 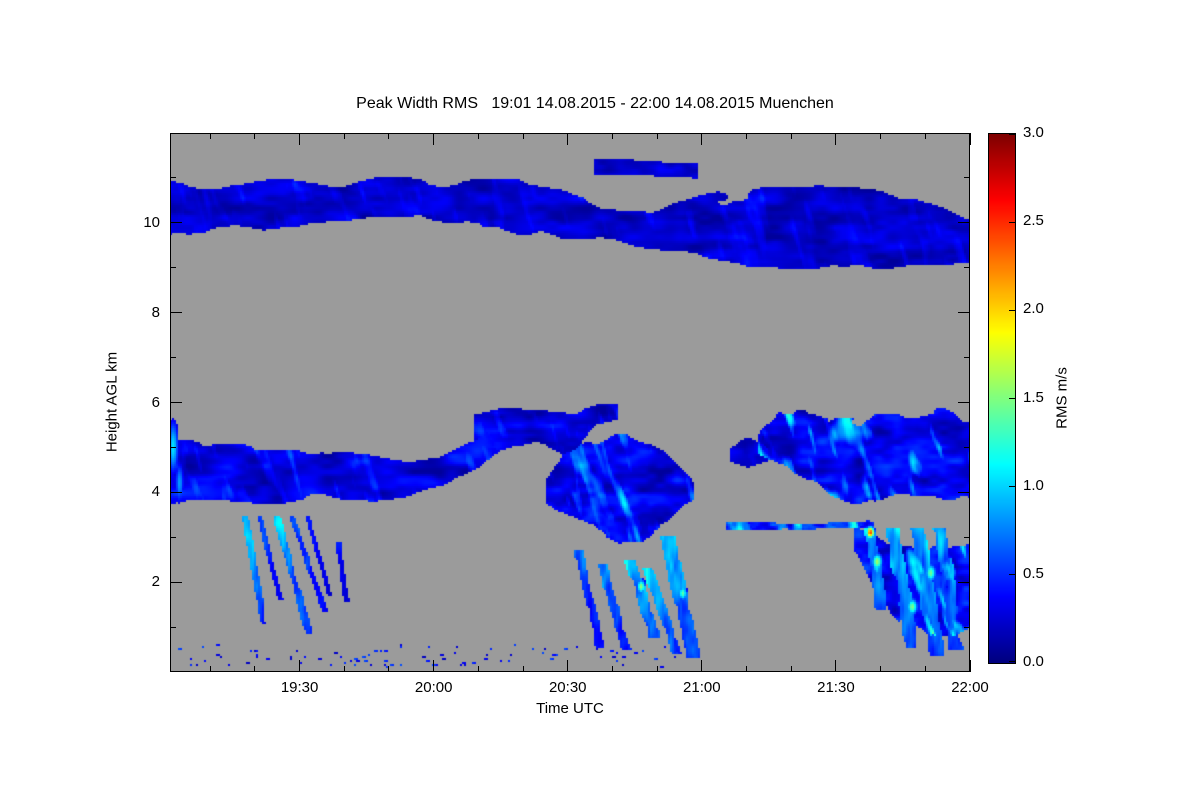 What do you see at coordinates (1033, 485) in the screenshot?
I see `colorbar-tick-label: 1.0` at bounding box center [1033, 485].